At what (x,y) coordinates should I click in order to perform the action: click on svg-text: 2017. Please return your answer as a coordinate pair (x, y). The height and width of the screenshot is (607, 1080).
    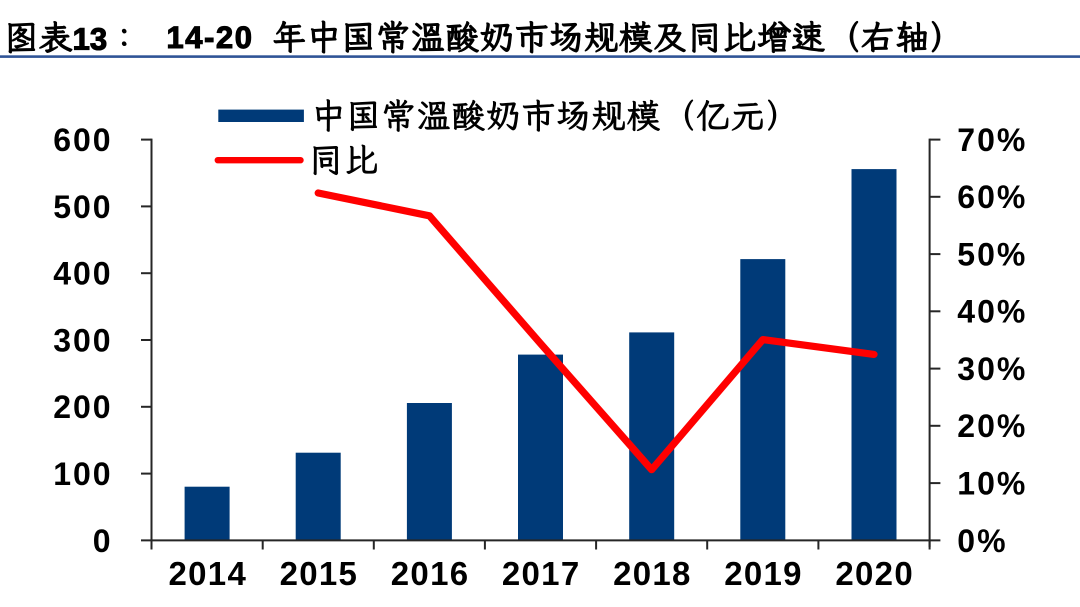
    Looking at the image, I should click on (541, 573).